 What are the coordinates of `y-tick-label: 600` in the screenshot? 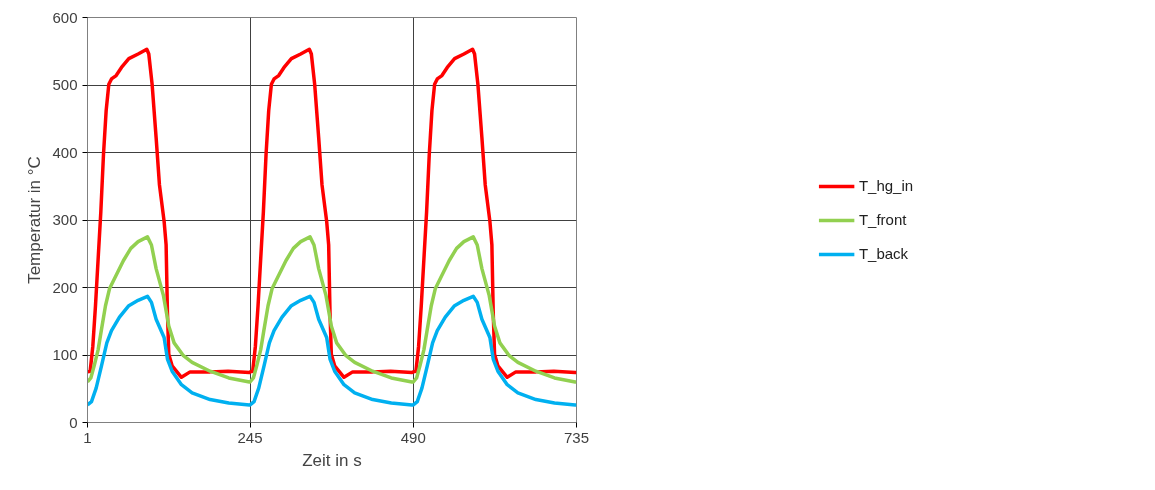 It's located at (65, 17).